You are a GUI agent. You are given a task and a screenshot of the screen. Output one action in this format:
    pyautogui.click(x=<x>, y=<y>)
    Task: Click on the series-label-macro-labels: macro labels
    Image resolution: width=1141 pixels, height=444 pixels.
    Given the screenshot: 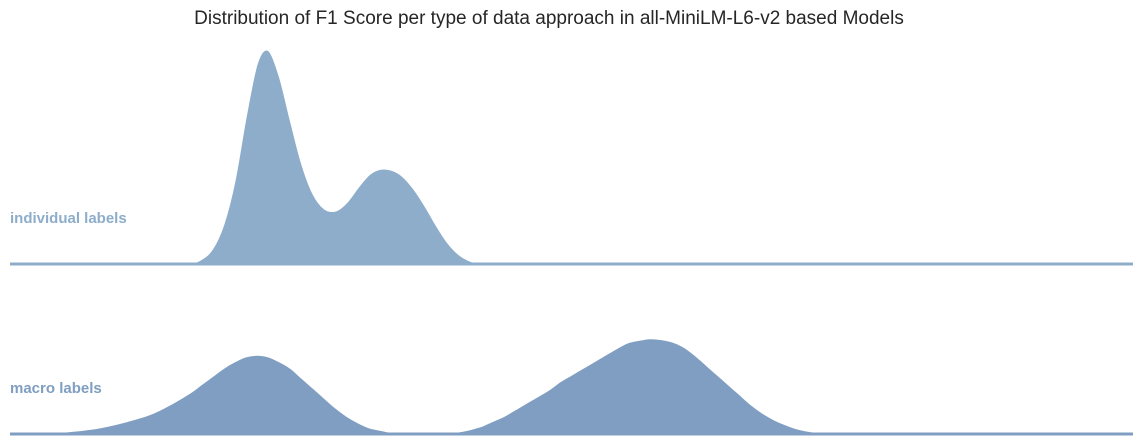 What is the action you would take?
    pyautogui.click(x=56, y=388)
    